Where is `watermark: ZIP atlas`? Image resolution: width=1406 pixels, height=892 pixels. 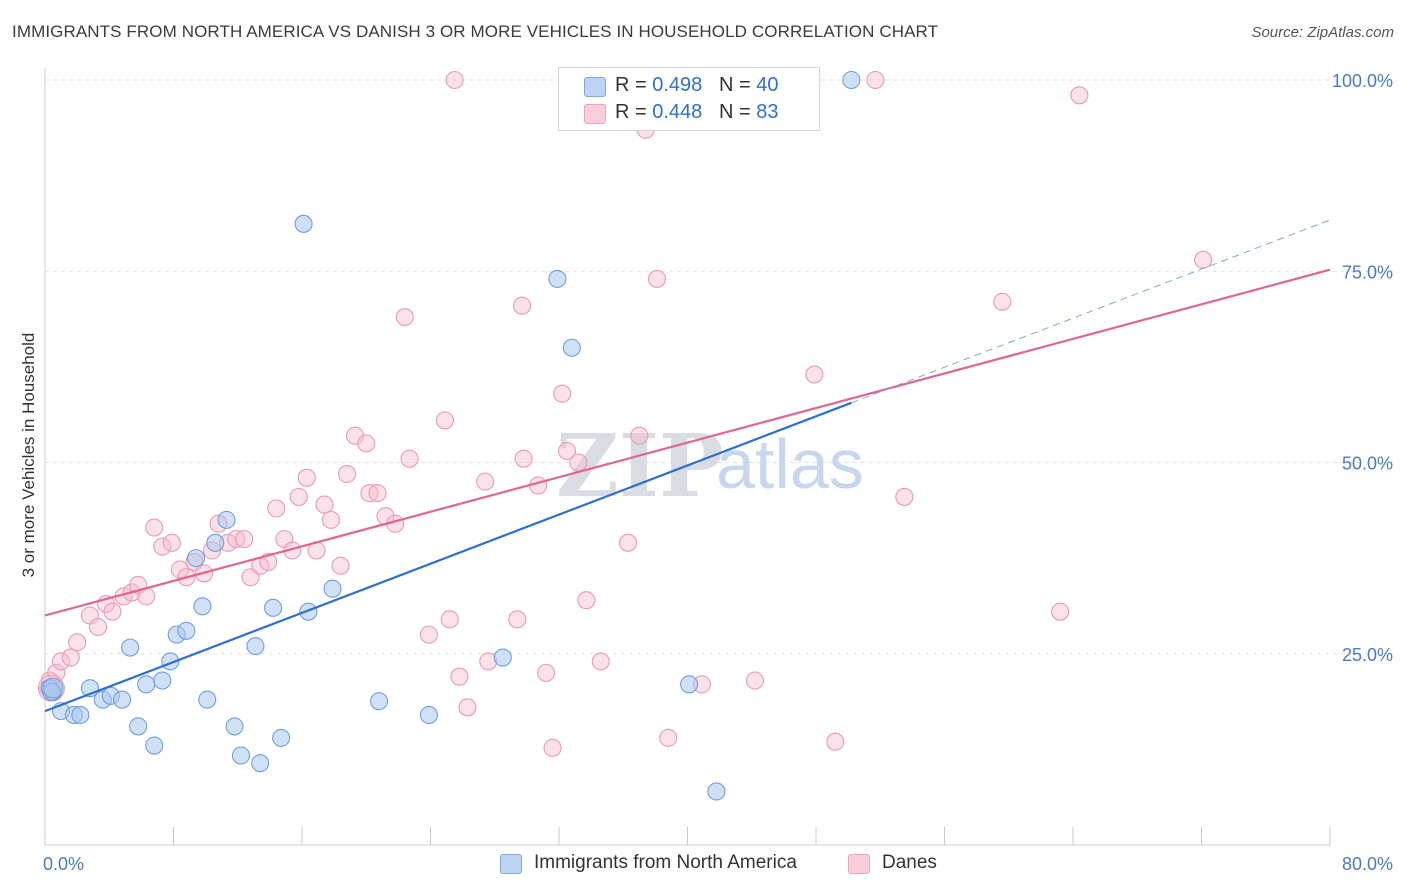
watermark: ZIP atlas is located at coordinates (710, 466).